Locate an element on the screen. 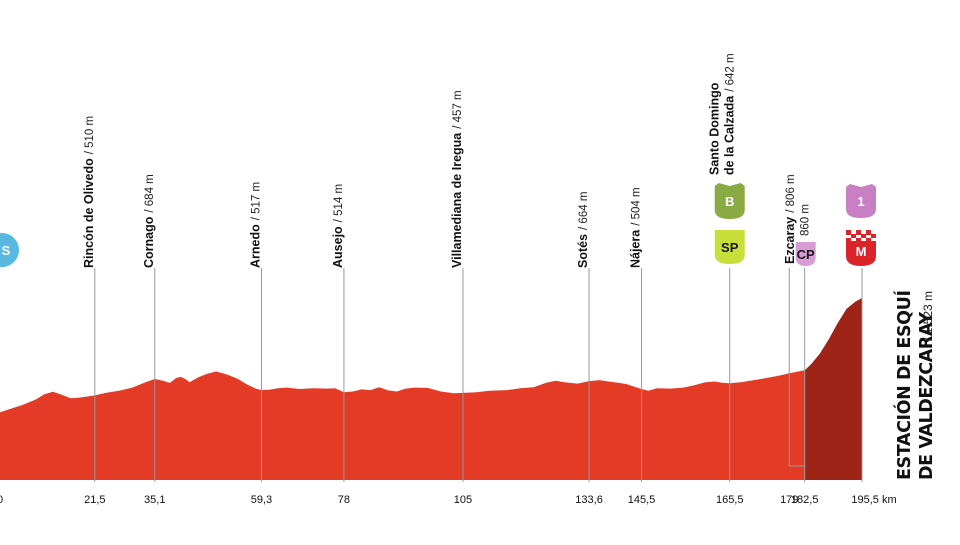 This screenshot has width=960, height=545. waypoint-label: Cornago / 684 m is located at coordinates (149, 221).